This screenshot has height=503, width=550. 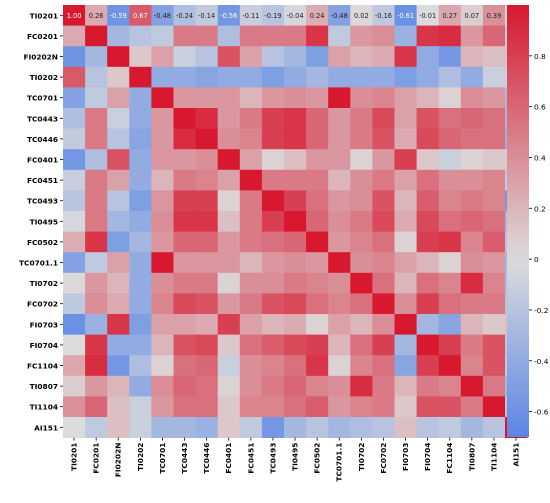 What do you see at coordinates (540, 107) in the screenshot?
I see `colorbar-tick-label: 0.6` at bounding box center [540, 107].